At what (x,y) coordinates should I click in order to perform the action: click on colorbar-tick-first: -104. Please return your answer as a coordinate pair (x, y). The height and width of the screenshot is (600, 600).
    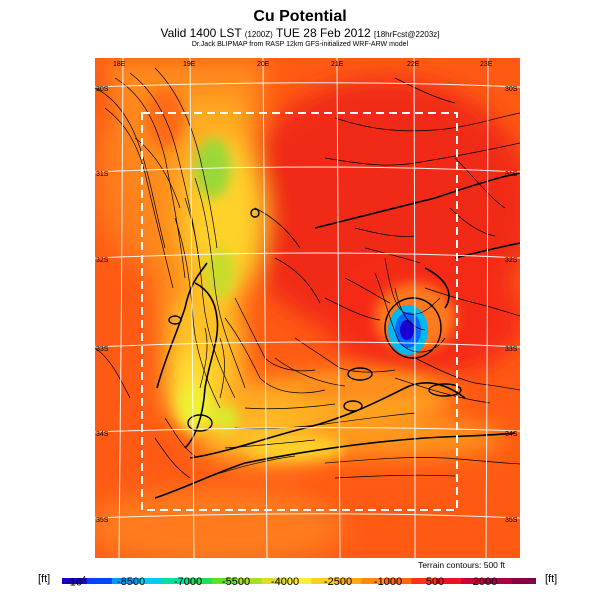
    Looking at the image, I should click on (76, 582).